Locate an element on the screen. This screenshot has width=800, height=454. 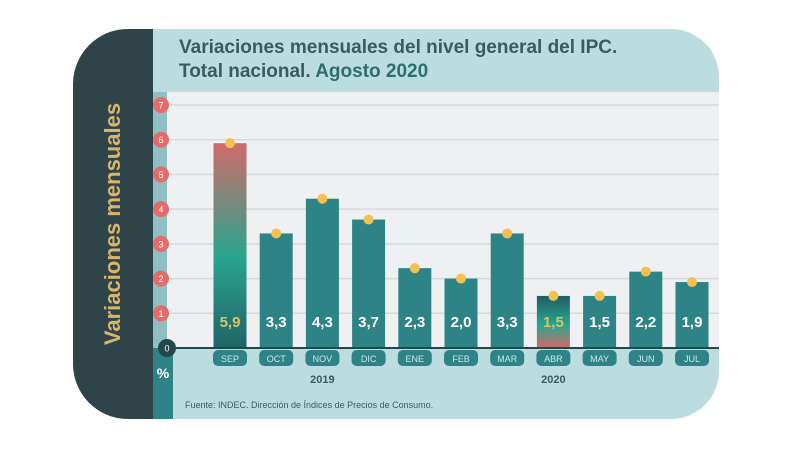
y-tick-label: 0 is located at coordinates (166, 349).